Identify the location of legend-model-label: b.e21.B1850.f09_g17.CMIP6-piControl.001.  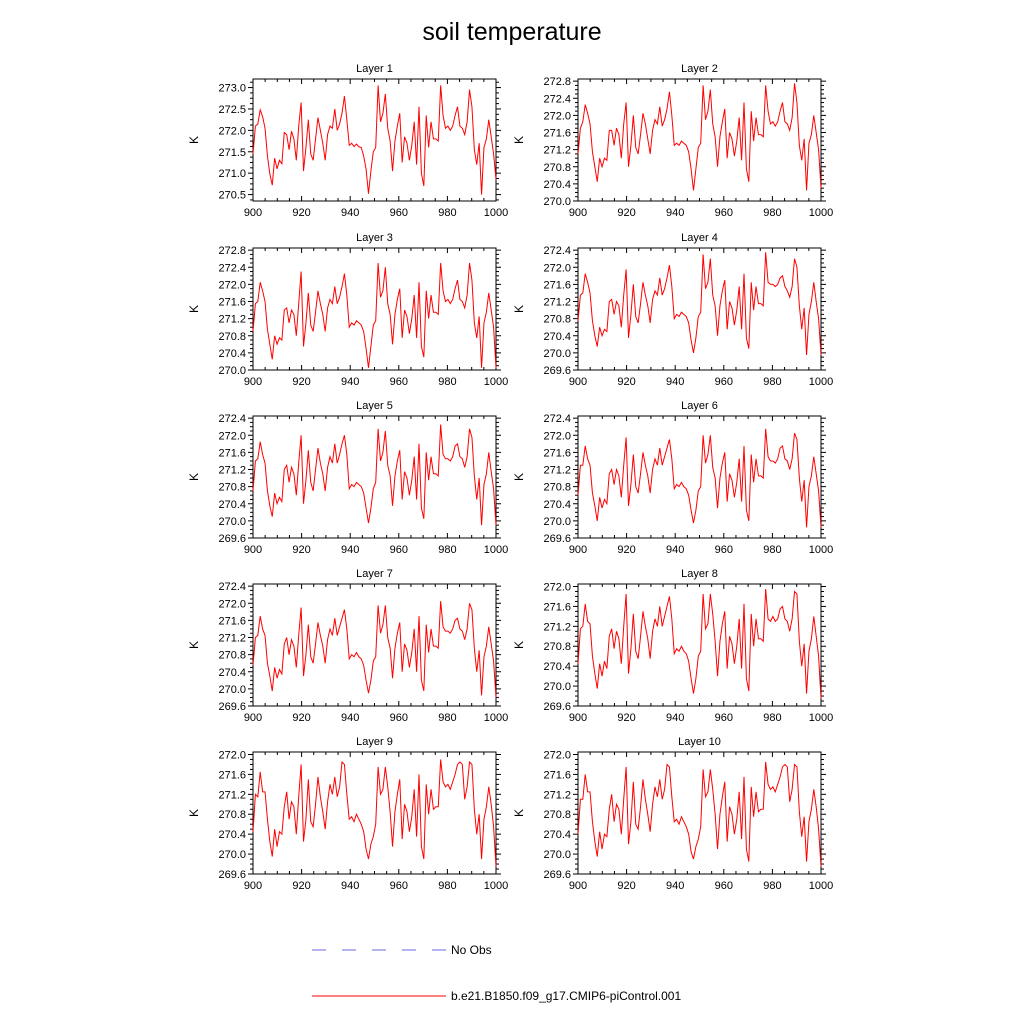
(566, 996).